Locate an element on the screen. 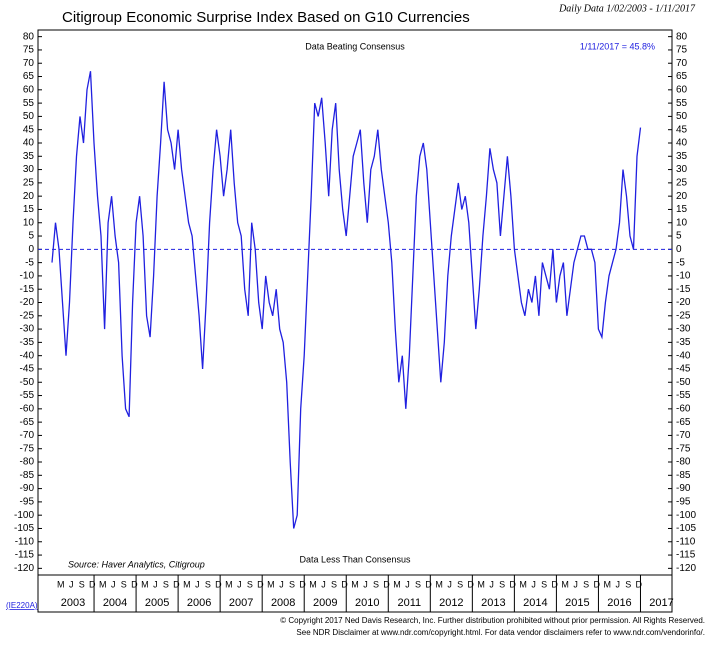 The image size is (713, 649). y2-tick-label: -75 is located at coordinates (683, 448).